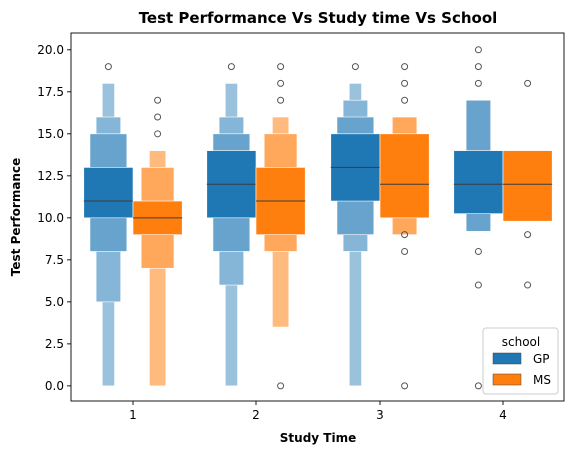 The image size is (576, 455). I want to click on x-tick-label: 1, so click(133, 415).